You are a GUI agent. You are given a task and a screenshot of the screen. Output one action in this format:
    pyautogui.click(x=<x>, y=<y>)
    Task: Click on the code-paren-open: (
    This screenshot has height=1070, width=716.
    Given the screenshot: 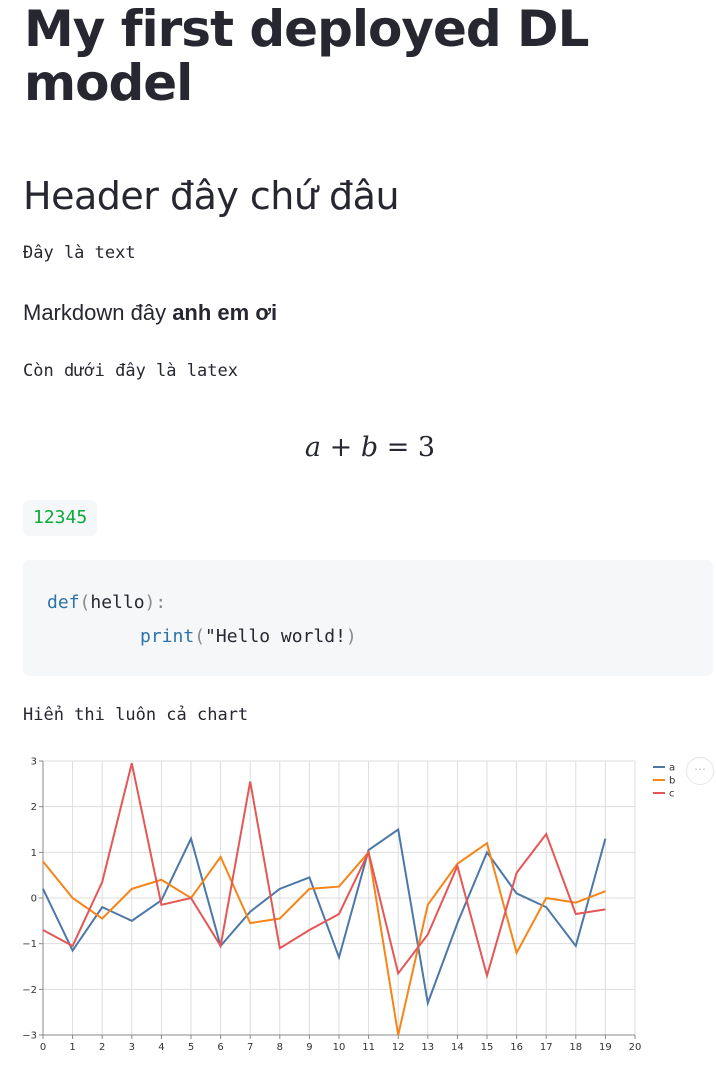 What is the action you would take?
    pyautogui.click(x=85, y=602)
    